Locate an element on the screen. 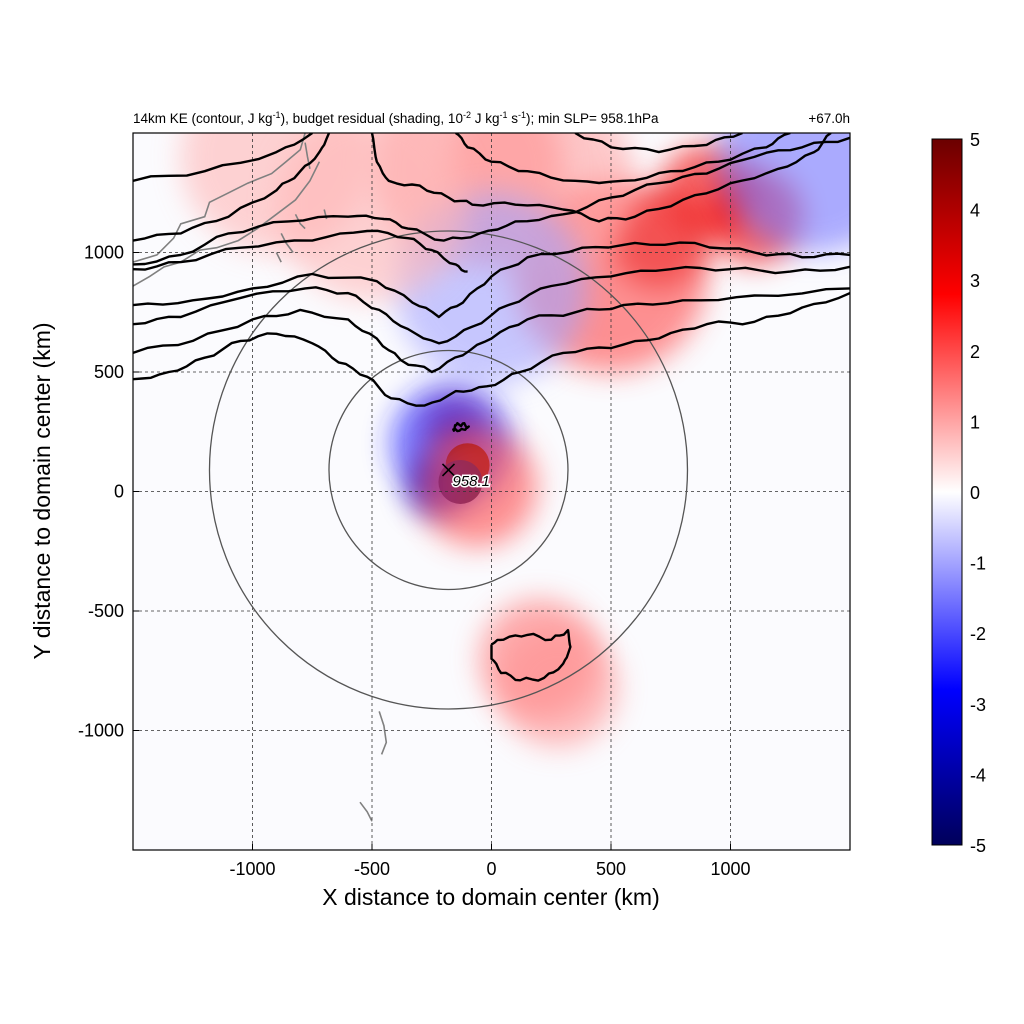 This screenshot has height=1024, width=1024. colorbar-tick-label-3: -2 is located at coordinates (978, 634).